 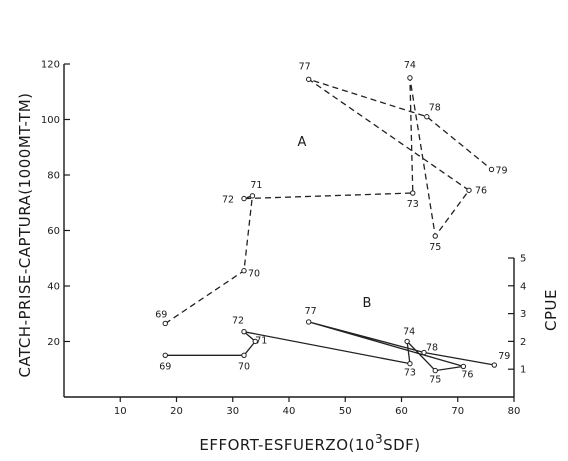 What do you see at coordinates (432, 348) in the screenshot?
I see `series-b-year-label: 78` at bounding box center [432, 348].